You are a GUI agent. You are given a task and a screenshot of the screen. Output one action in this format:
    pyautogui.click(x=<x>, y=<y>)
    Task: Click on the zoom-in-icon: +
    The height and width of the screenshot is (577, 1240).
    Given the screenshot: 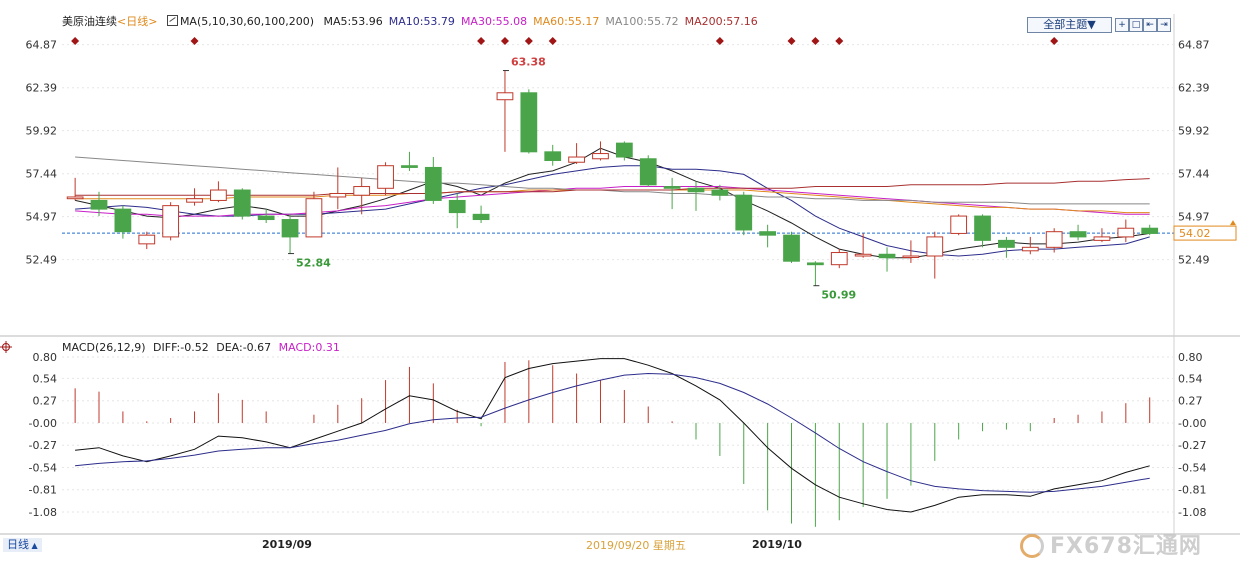 What is the action you would take?
    pyautogui.click(x=1122, y=25)
    